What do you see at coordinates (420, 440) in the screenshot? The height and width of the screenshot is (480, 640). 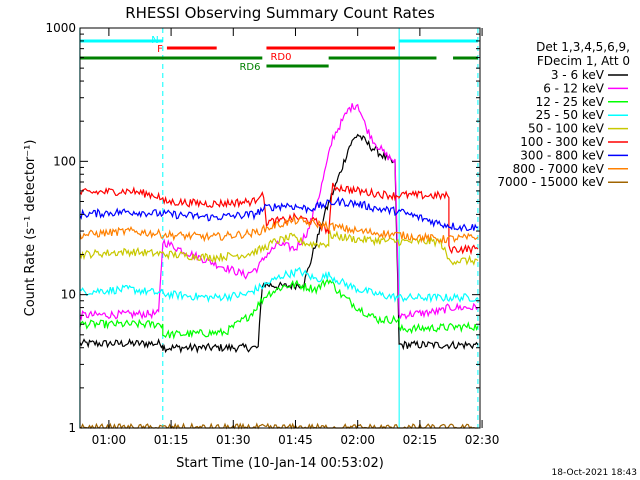 I see `x-tick-label: 02:15` at bounding box center [420, 440].